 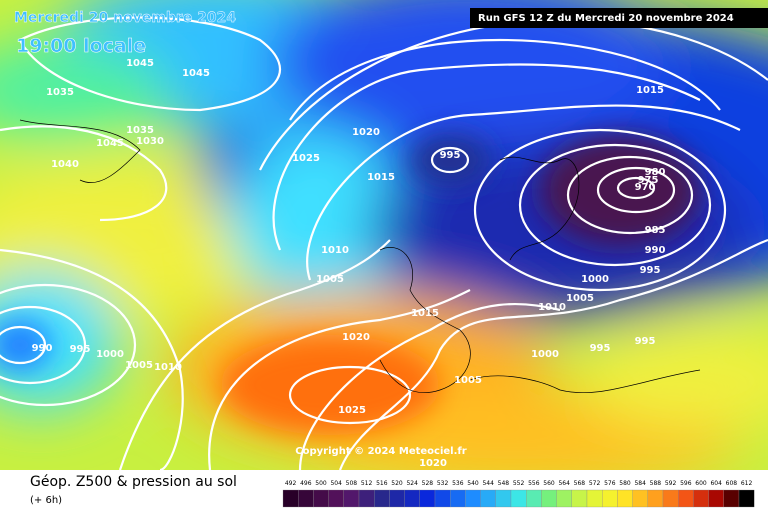 I want to click on scale-label: 544, so click(x=488, y=483).